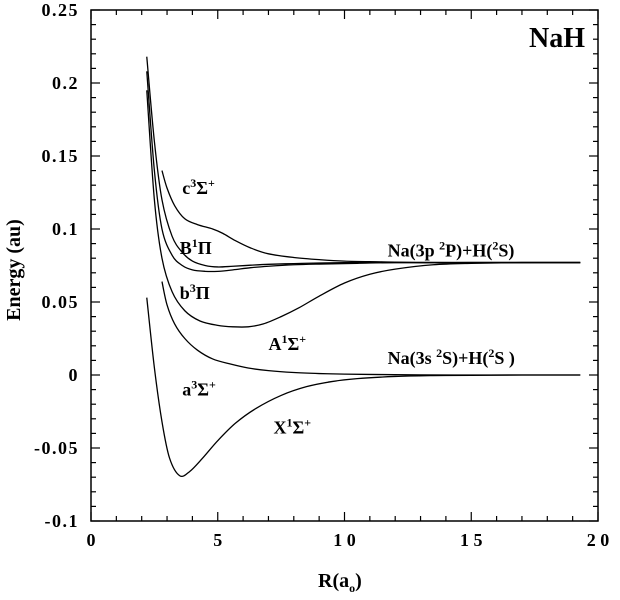  What do you see at coordinates (195, 292) in the screenshot?
I see `state-label: b3Π` at bounding box center [195, 292].